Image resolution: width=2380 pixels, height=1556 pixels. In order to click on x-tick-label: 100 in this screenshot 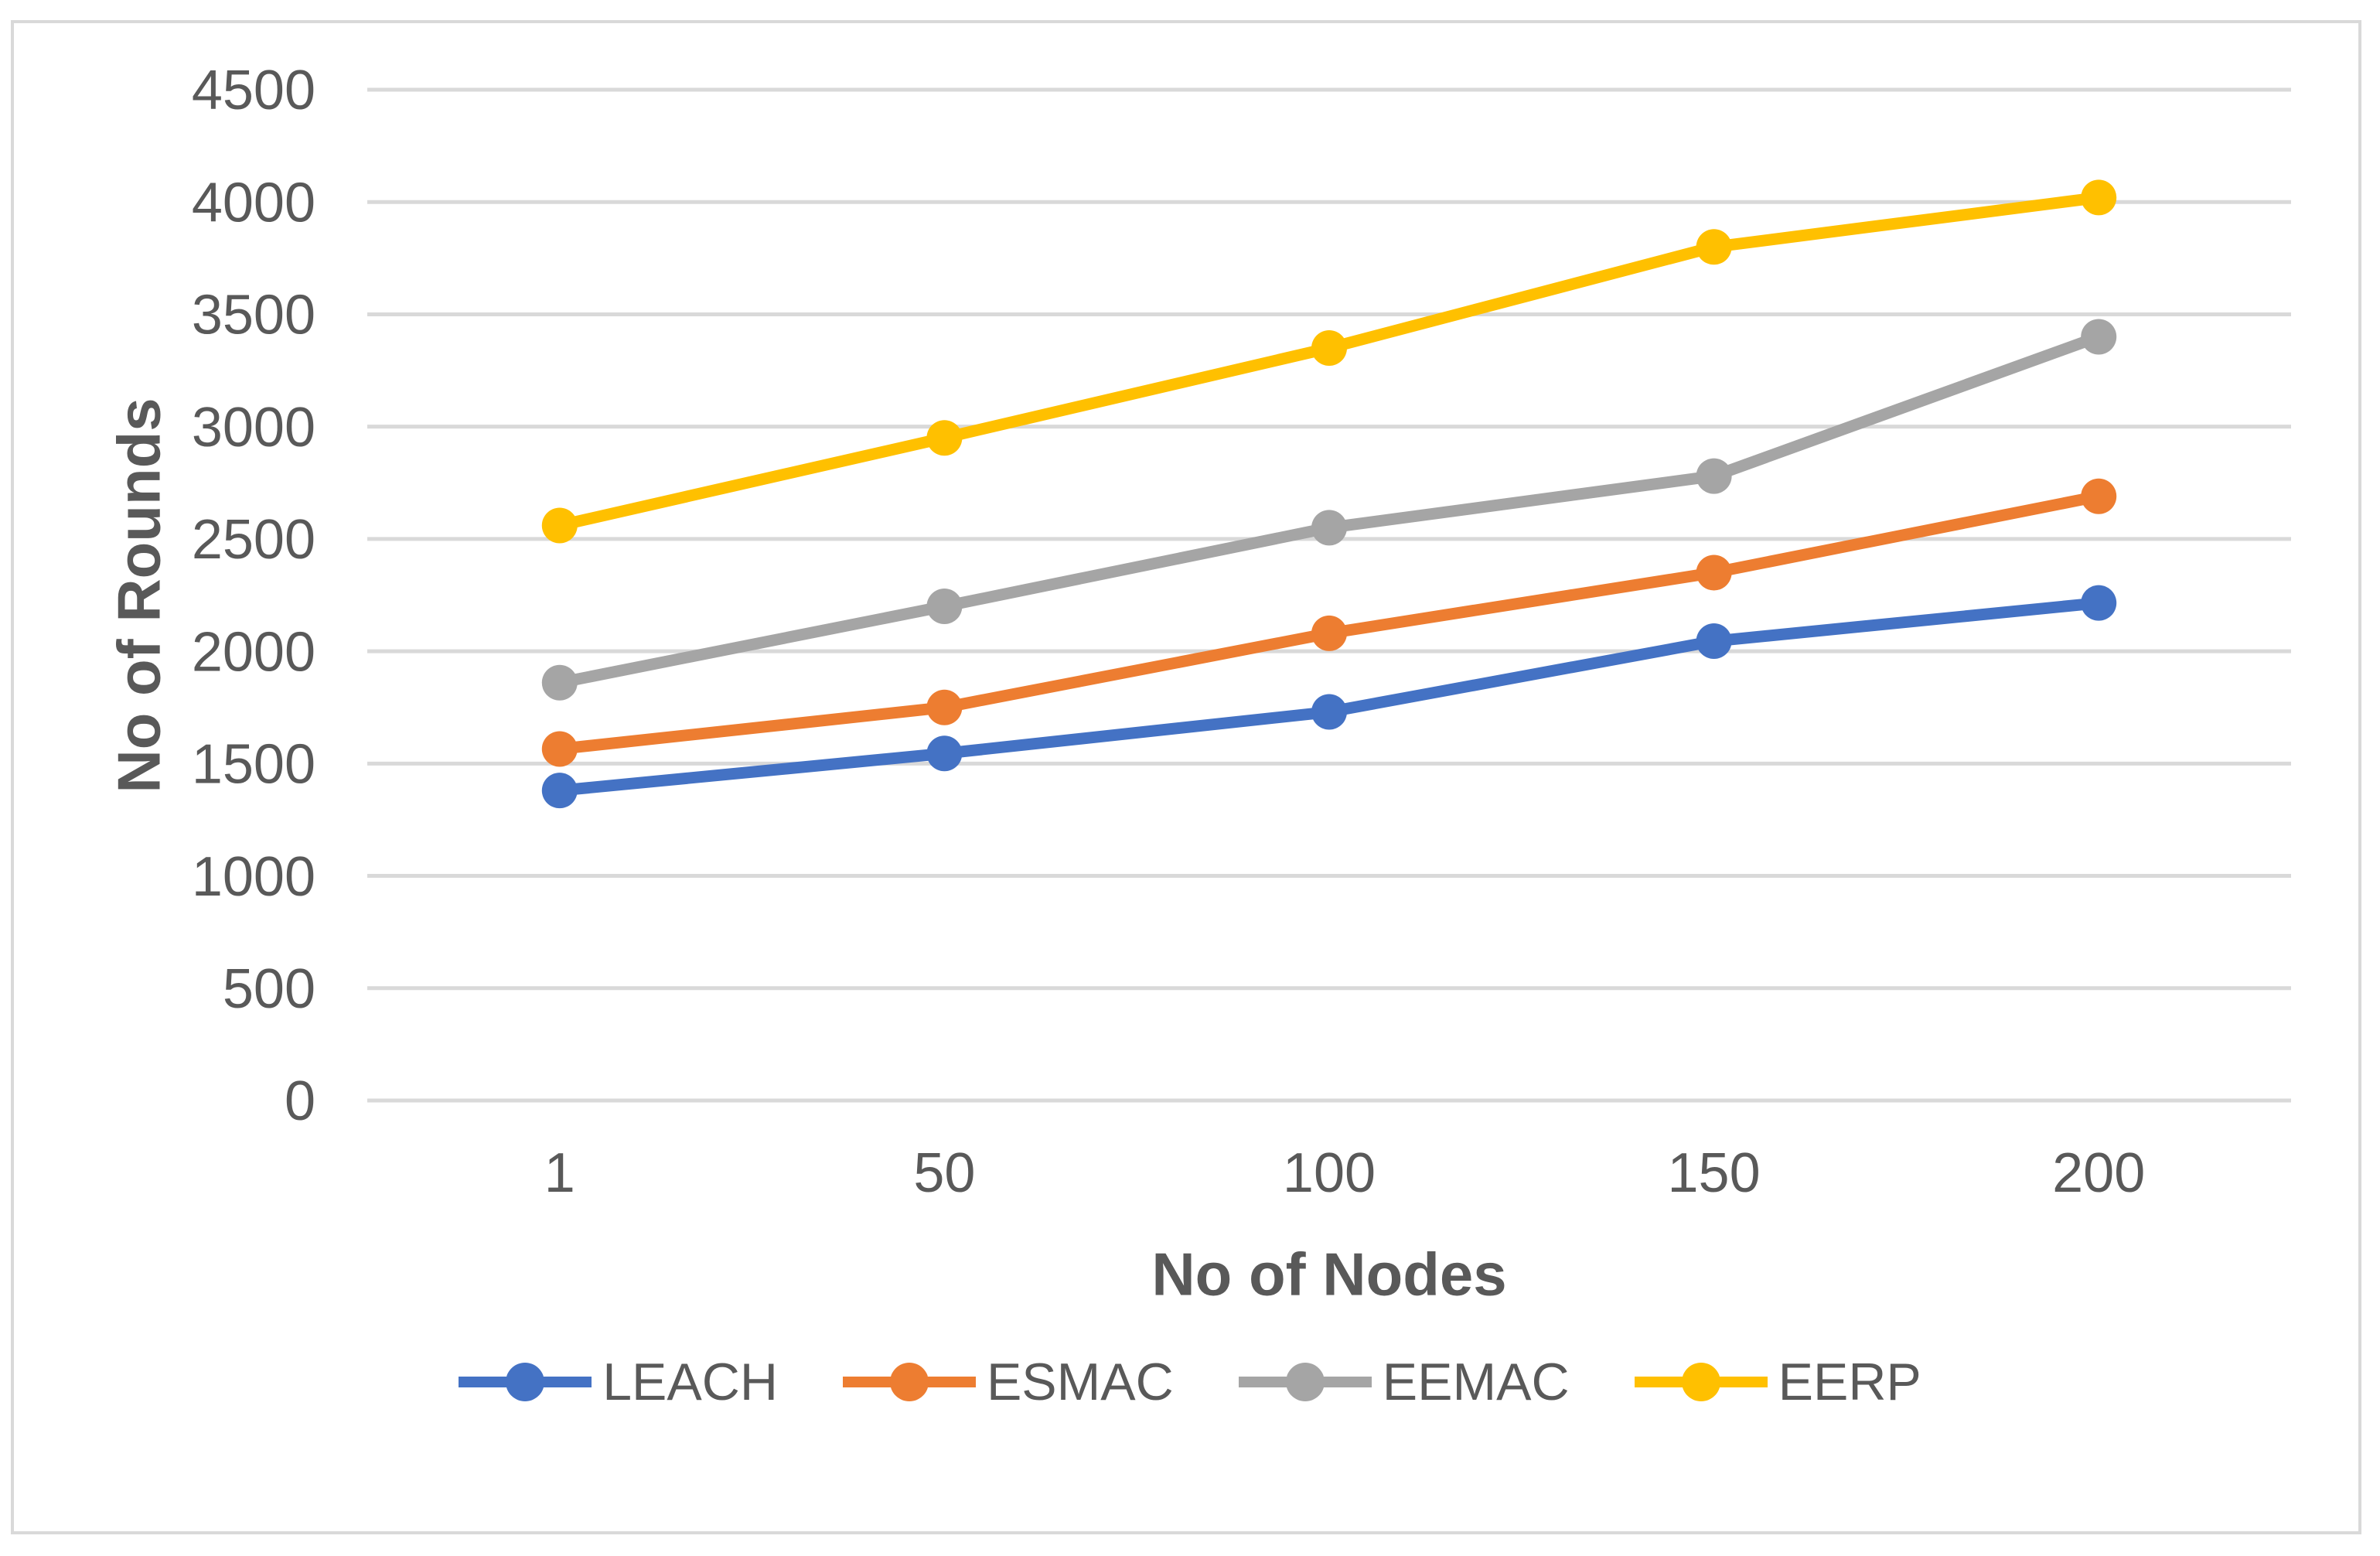, I will do `click(1329, 1173)`.